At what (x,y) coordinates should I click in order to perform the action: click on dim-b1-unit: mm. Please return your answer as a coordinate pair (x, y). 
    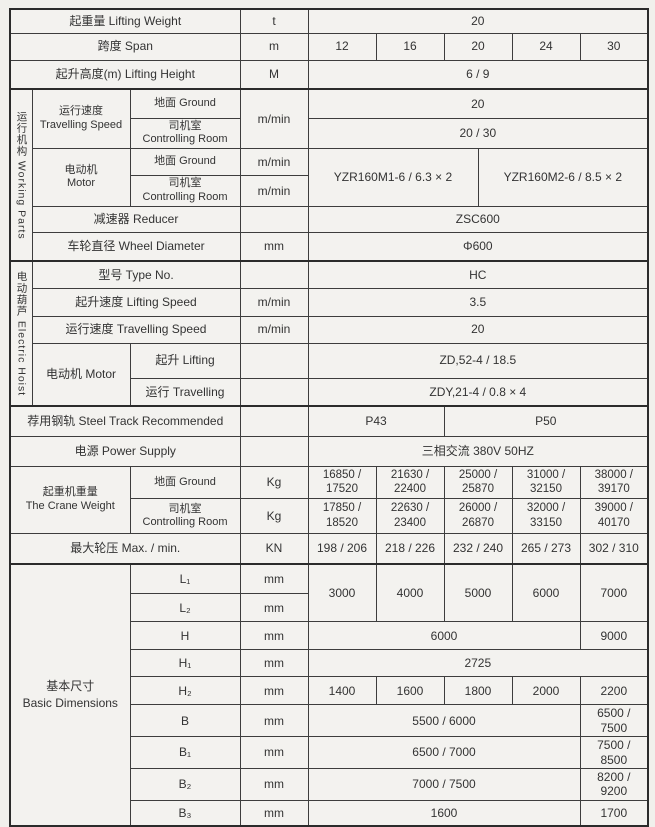
    Looking at the image, I should click on (274, 752).